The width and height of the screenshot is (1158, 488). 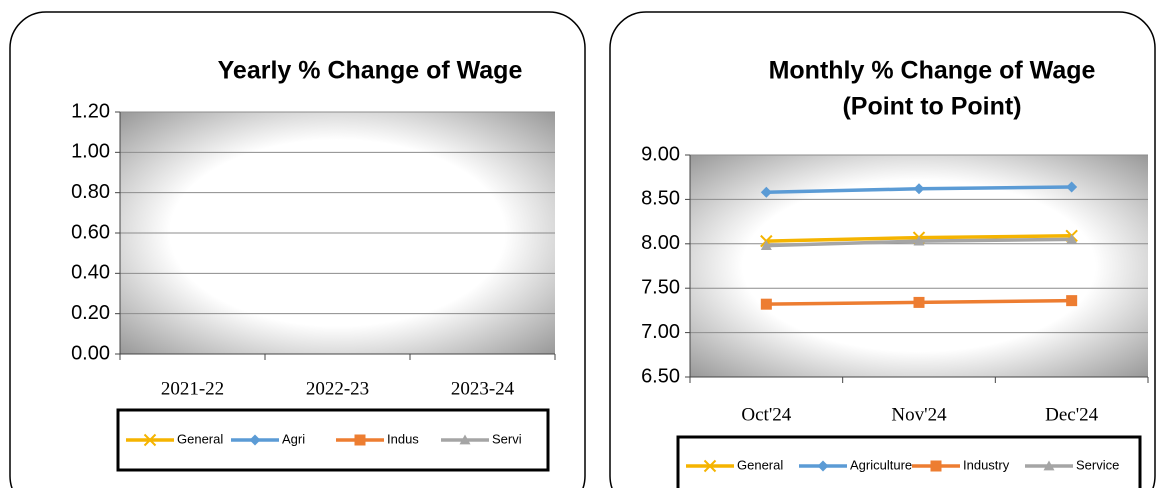 What do you see at coordinates (660, 199) in the screenshot?
I see `y-tick-label: 8.50` at bounding box center [660, 199].